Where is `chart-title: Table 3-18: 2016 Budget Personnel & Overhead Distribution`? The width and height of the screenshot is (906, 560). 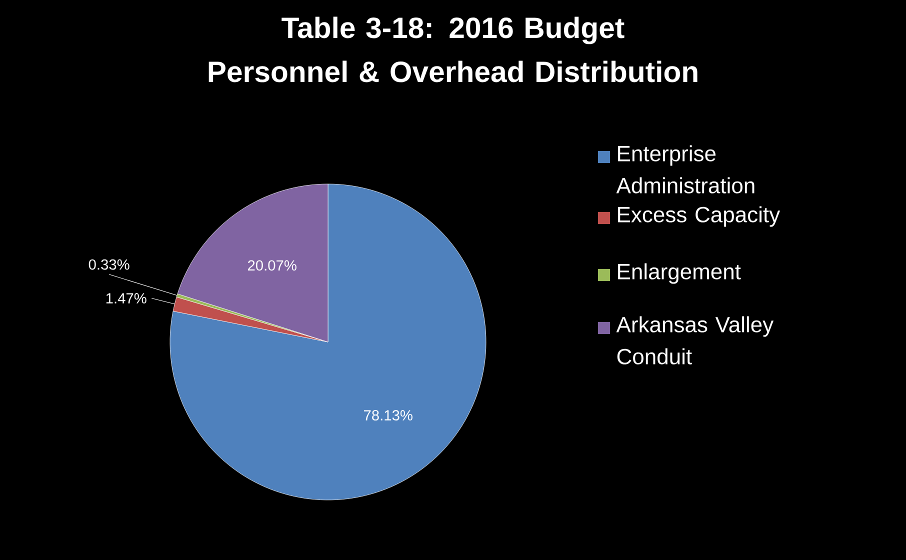 chart-title: Table 3-18: 2016 Budget Personnel & Overhead Distribution is located at coordinates (453, 49).